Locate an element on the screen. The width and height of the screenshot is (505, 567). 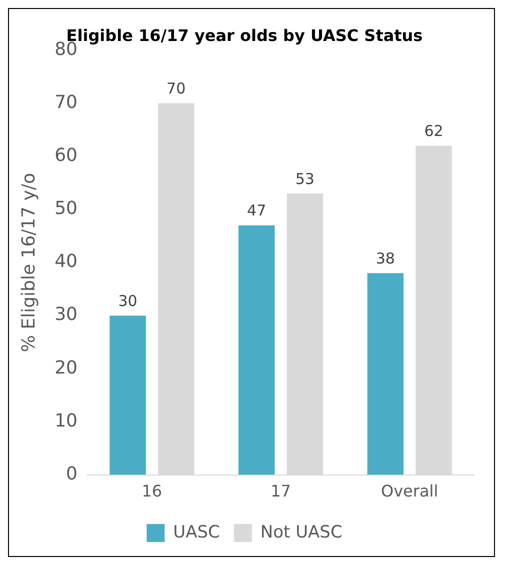
data-label: 70 is located at coordinates (176, 89).